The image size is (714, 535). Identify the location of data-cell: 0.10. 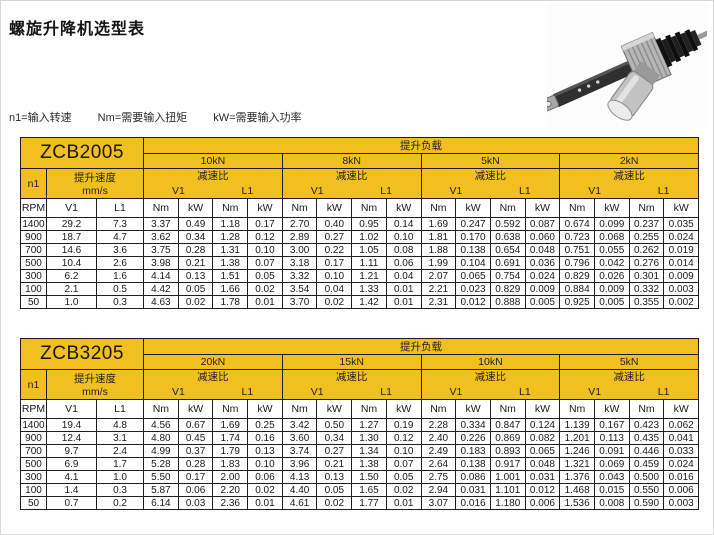
(403, 451).